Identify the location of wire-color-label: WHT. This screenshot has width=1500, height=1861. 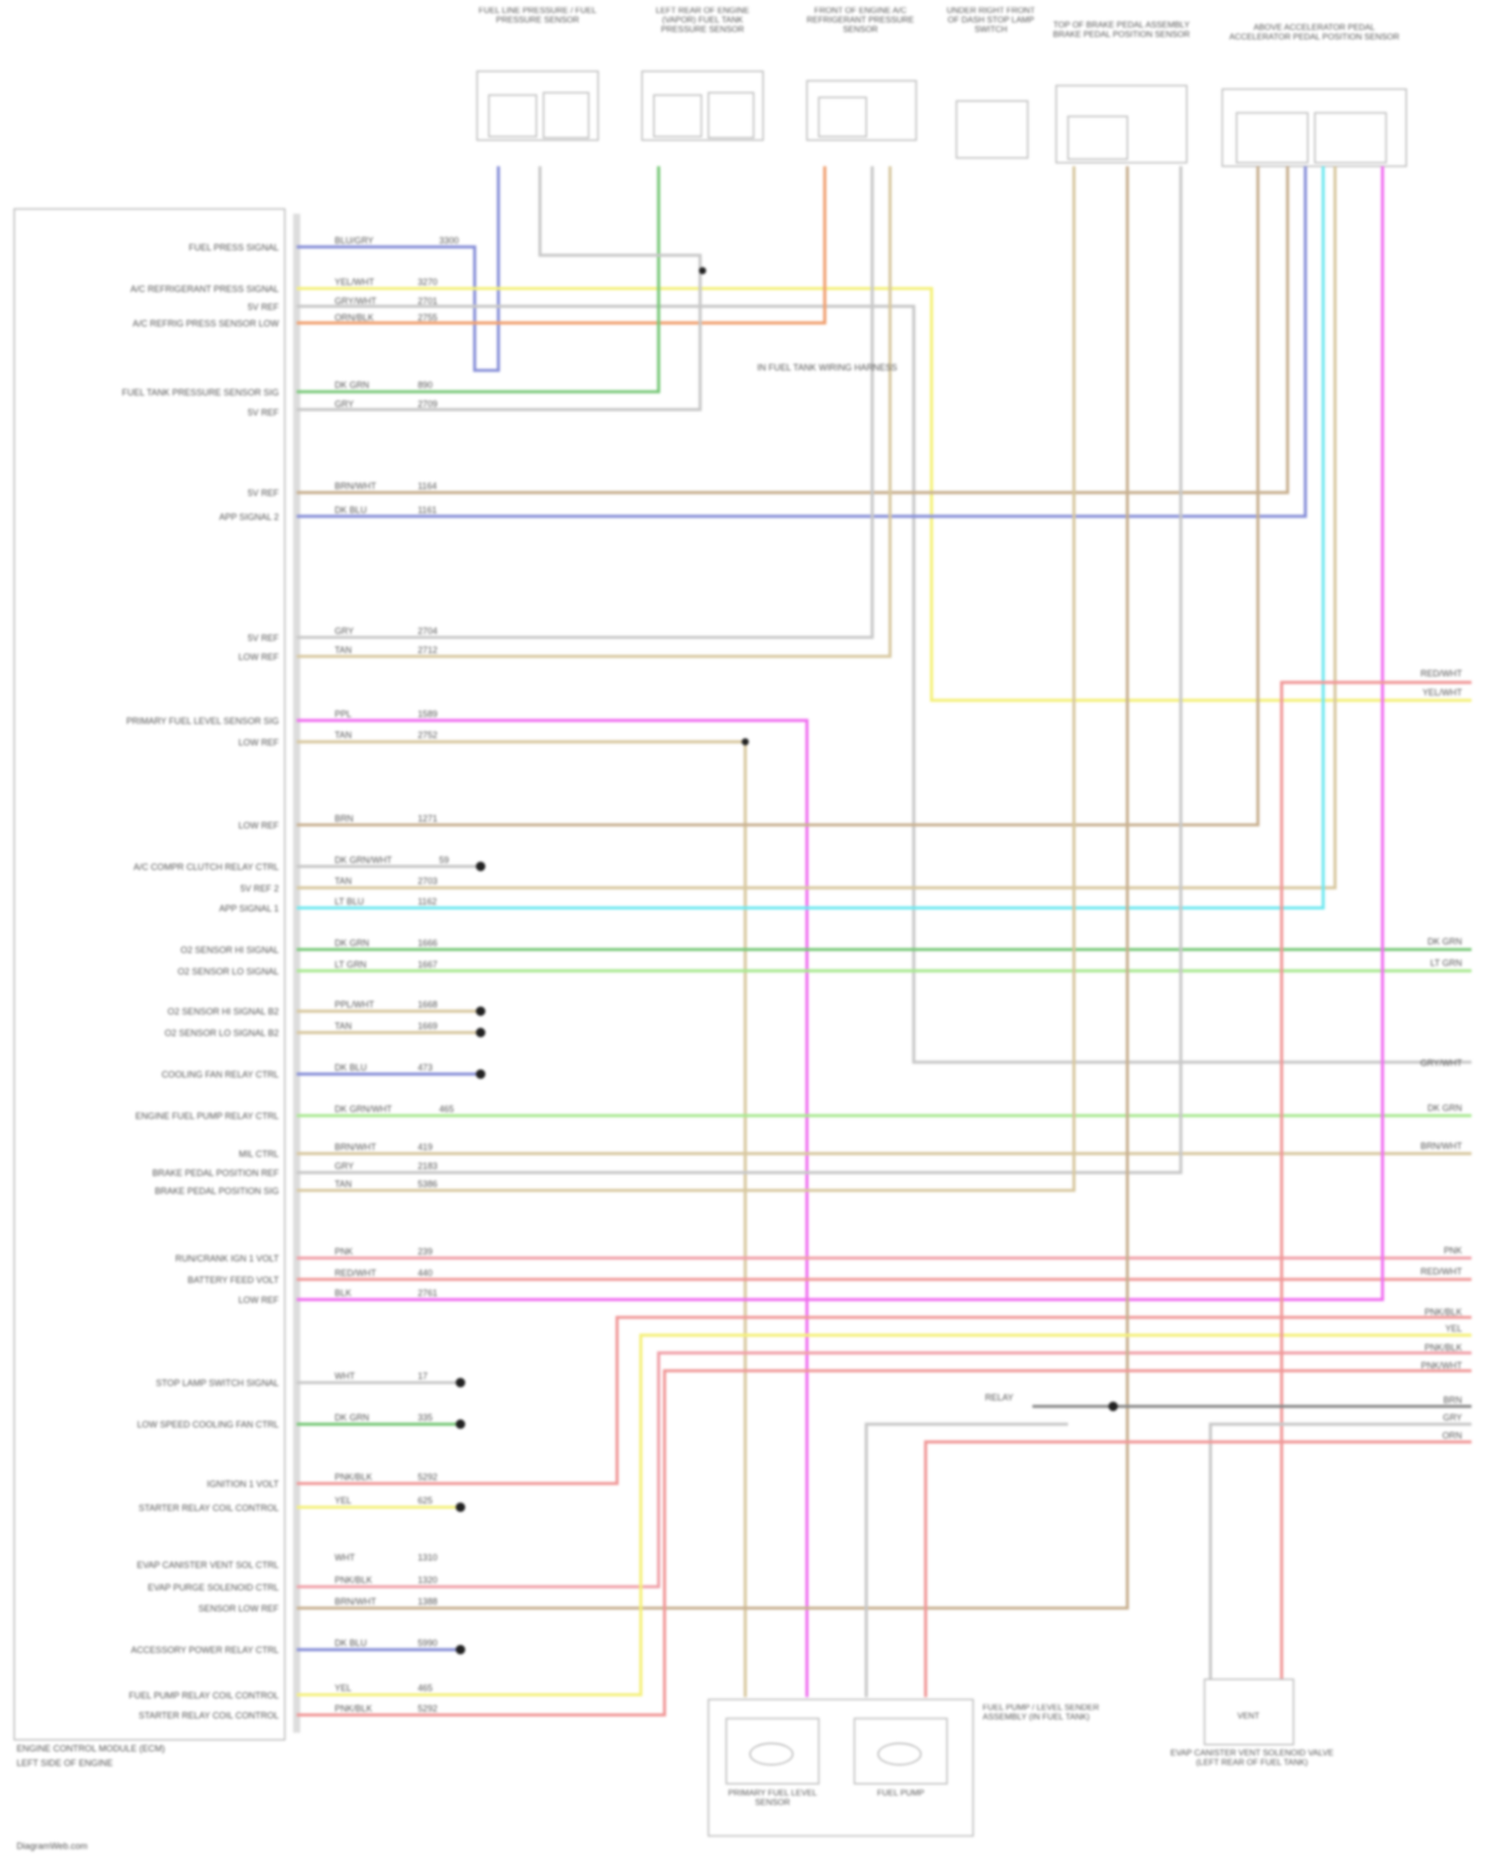
(345, 1558).